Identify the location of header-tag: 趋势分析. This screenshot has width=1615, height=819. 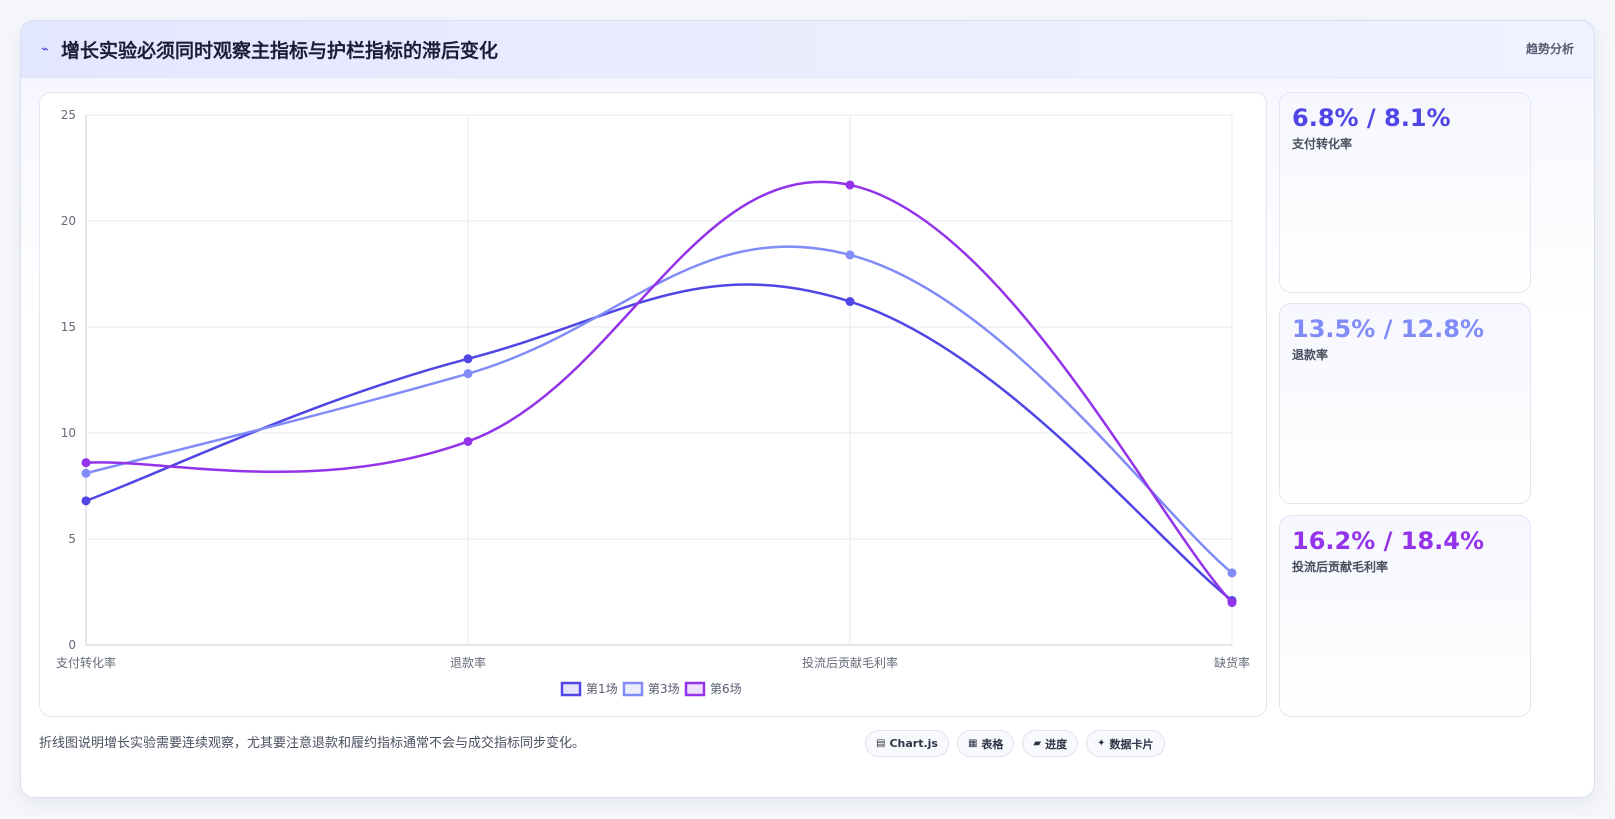
(1549, 49).